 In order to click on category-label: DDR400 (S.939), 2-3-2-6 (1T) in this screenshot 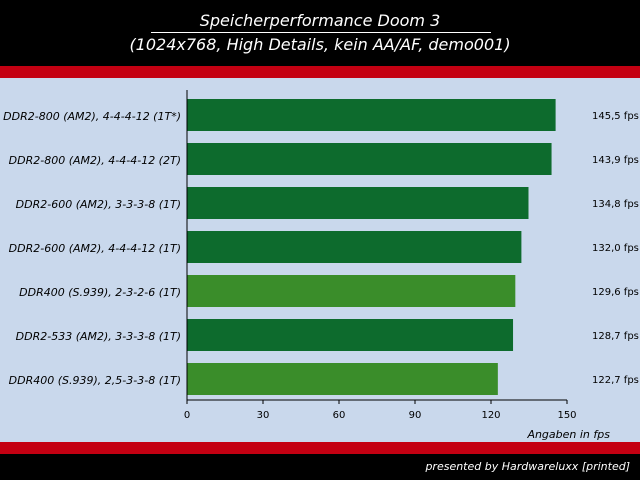, I will do `click(100, 292)`.